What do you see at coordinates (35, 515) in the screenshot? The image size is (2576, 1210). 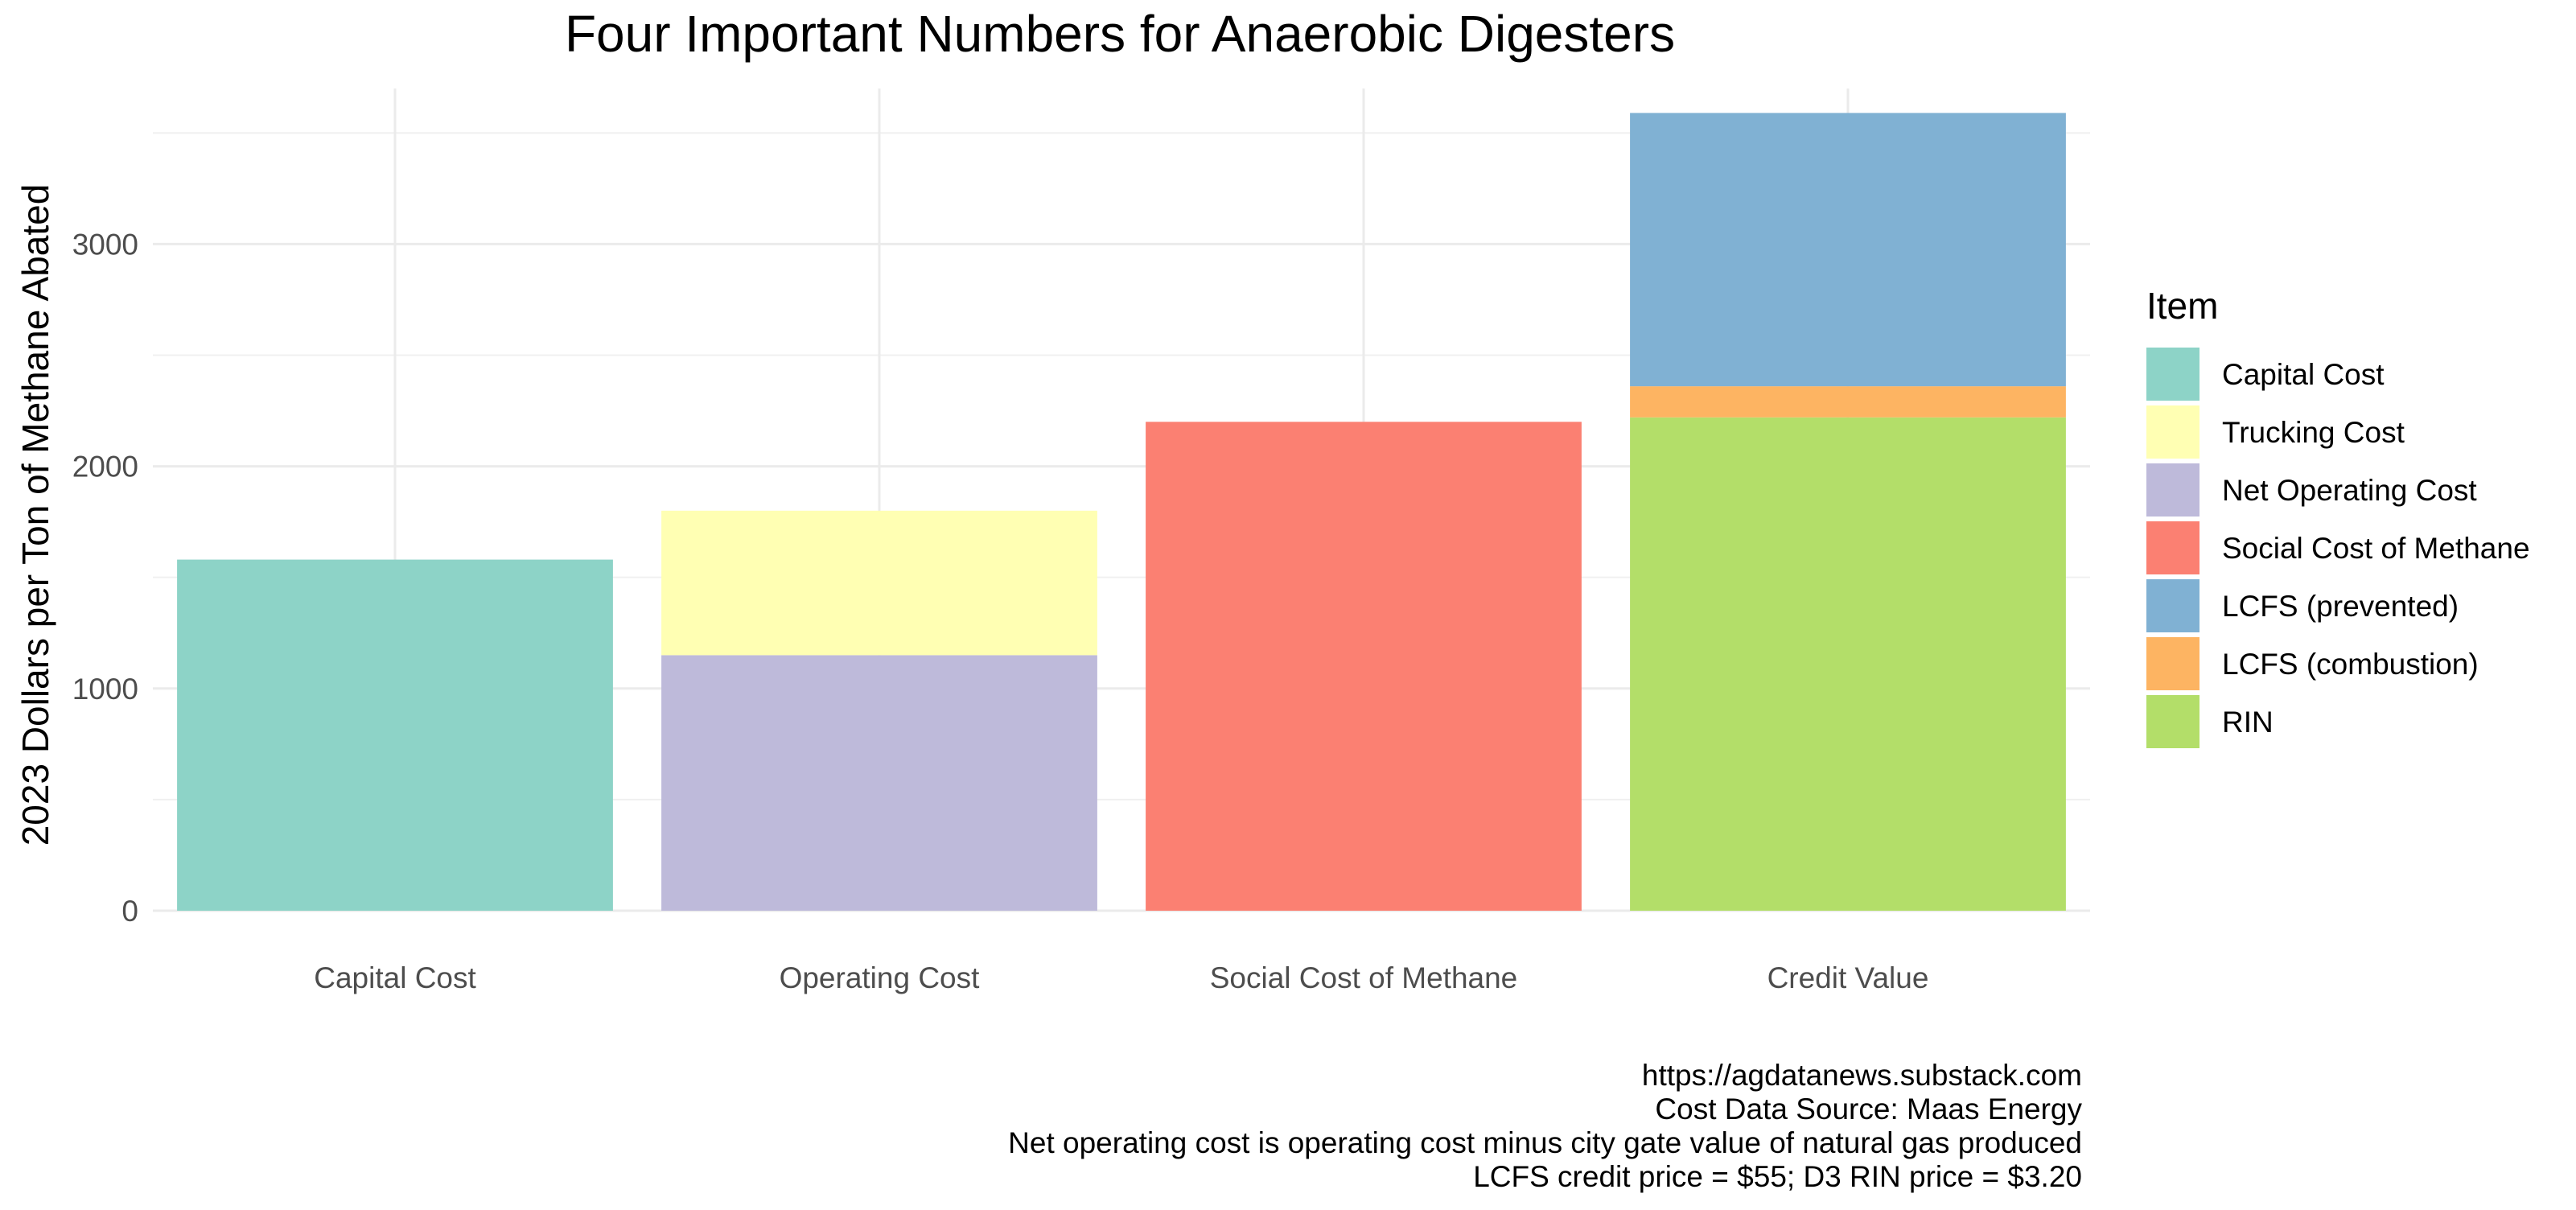 I see `y-axis-label: 2023 Dollars per Ton of Methane Abated` at bounding box center [35, 515].